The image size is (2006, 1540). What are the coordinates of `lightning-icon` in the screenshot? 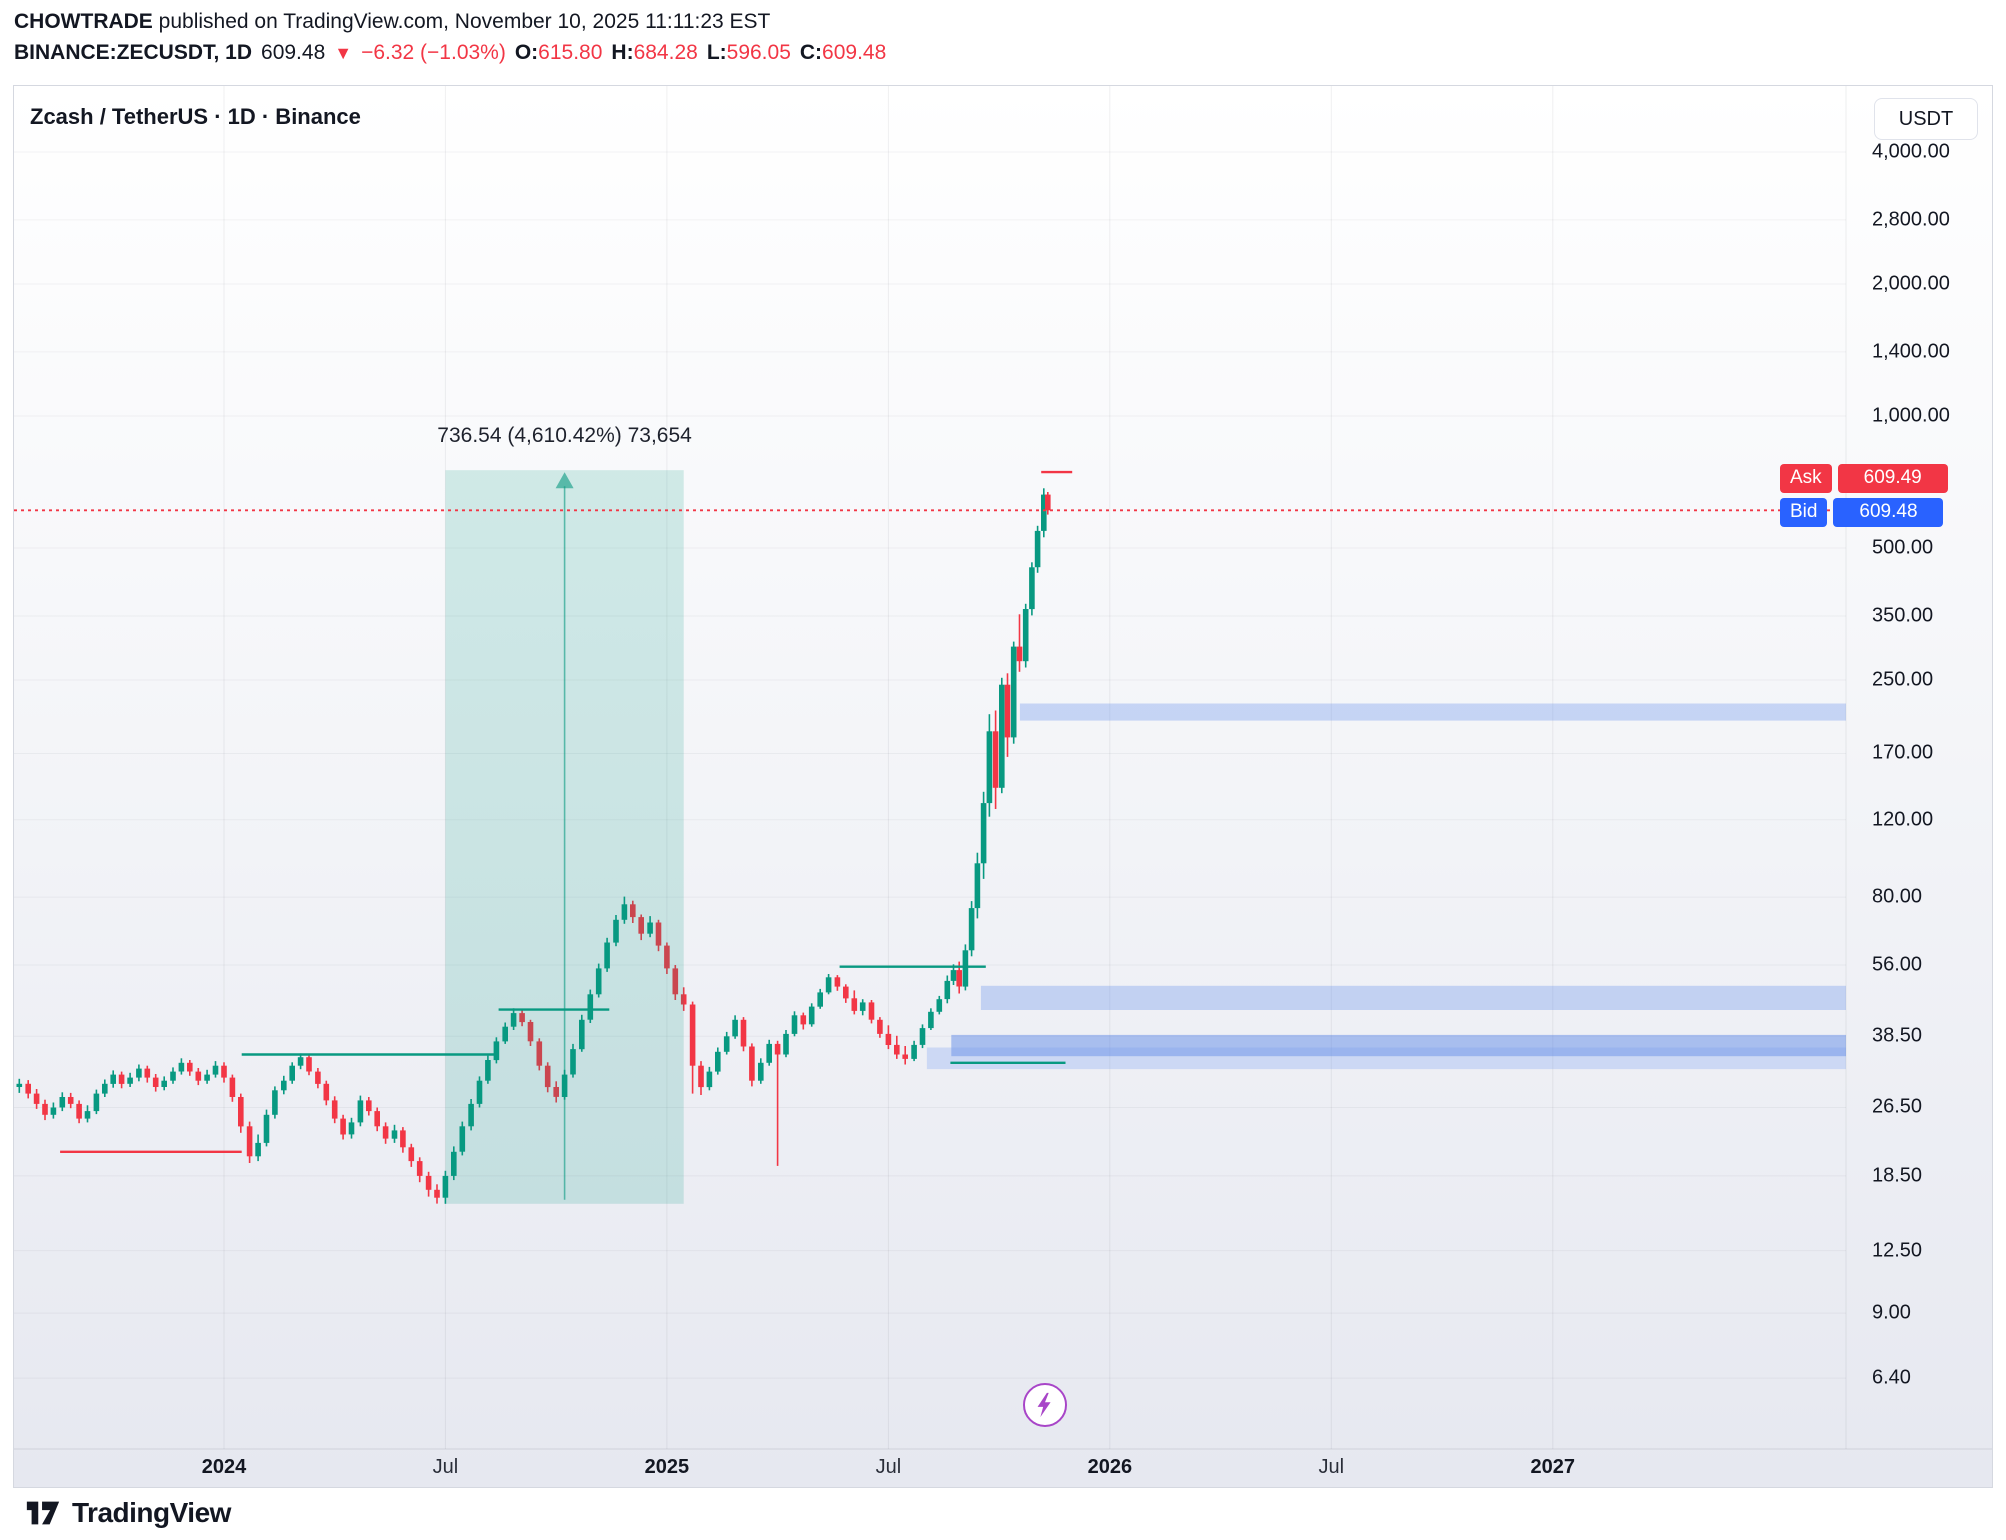 It's located at (1044, 1405).